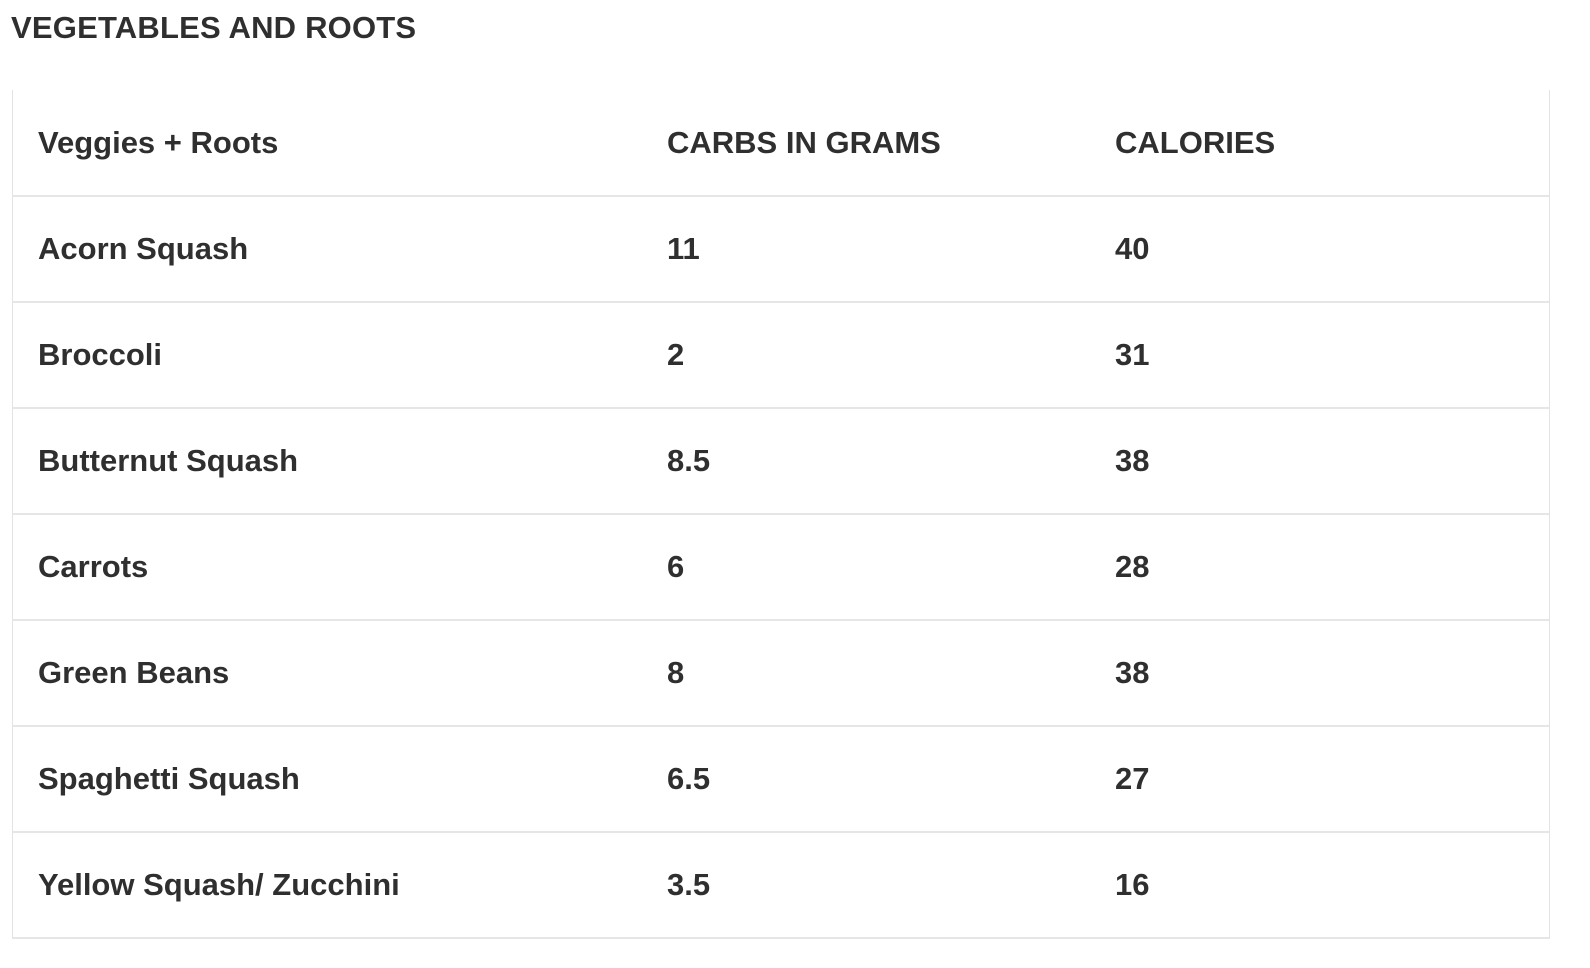  I want to click on table-row: Green Beans 8 38, so click(781, 673).